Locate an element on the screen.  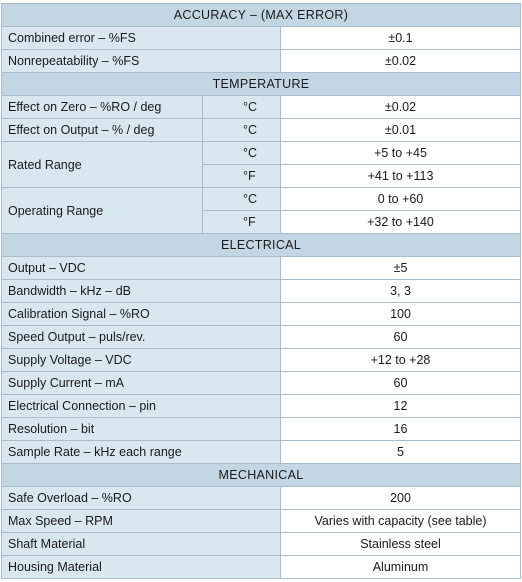
section-title: TEMPERATURE is located at coordinates (261, 84).